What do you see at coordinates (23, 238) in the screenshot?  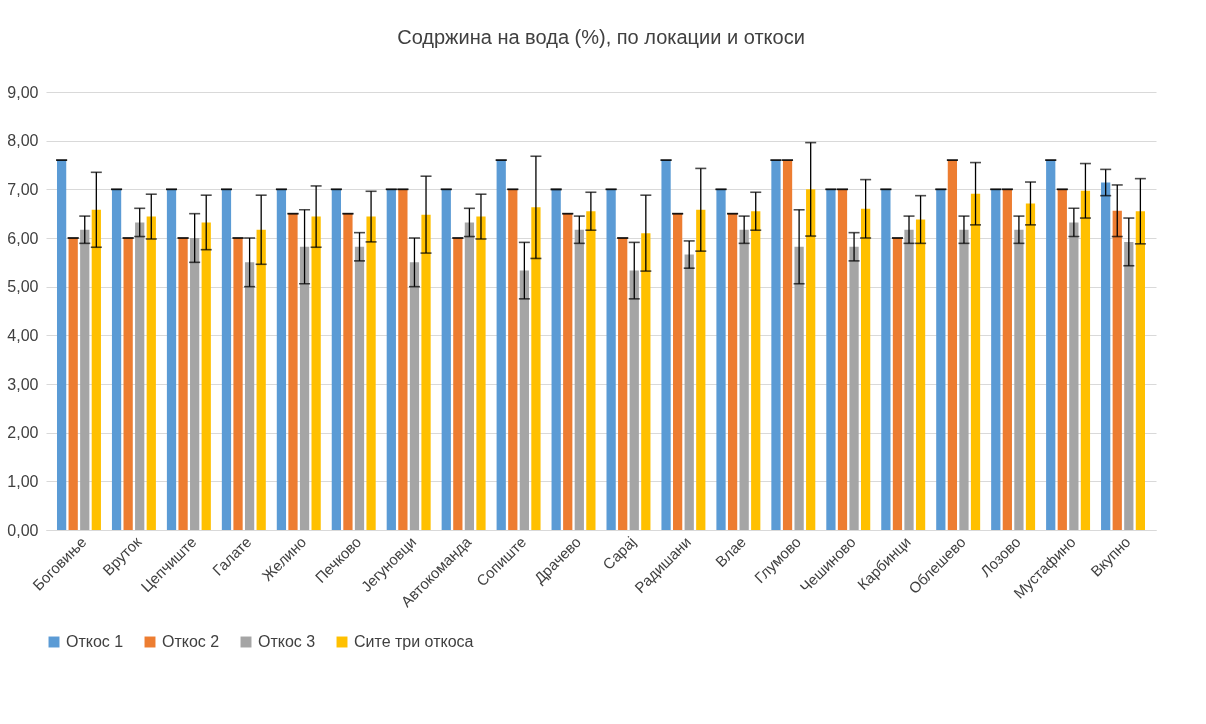 I see `y-tick-label: 6,00` at bounding box center [23, 238].